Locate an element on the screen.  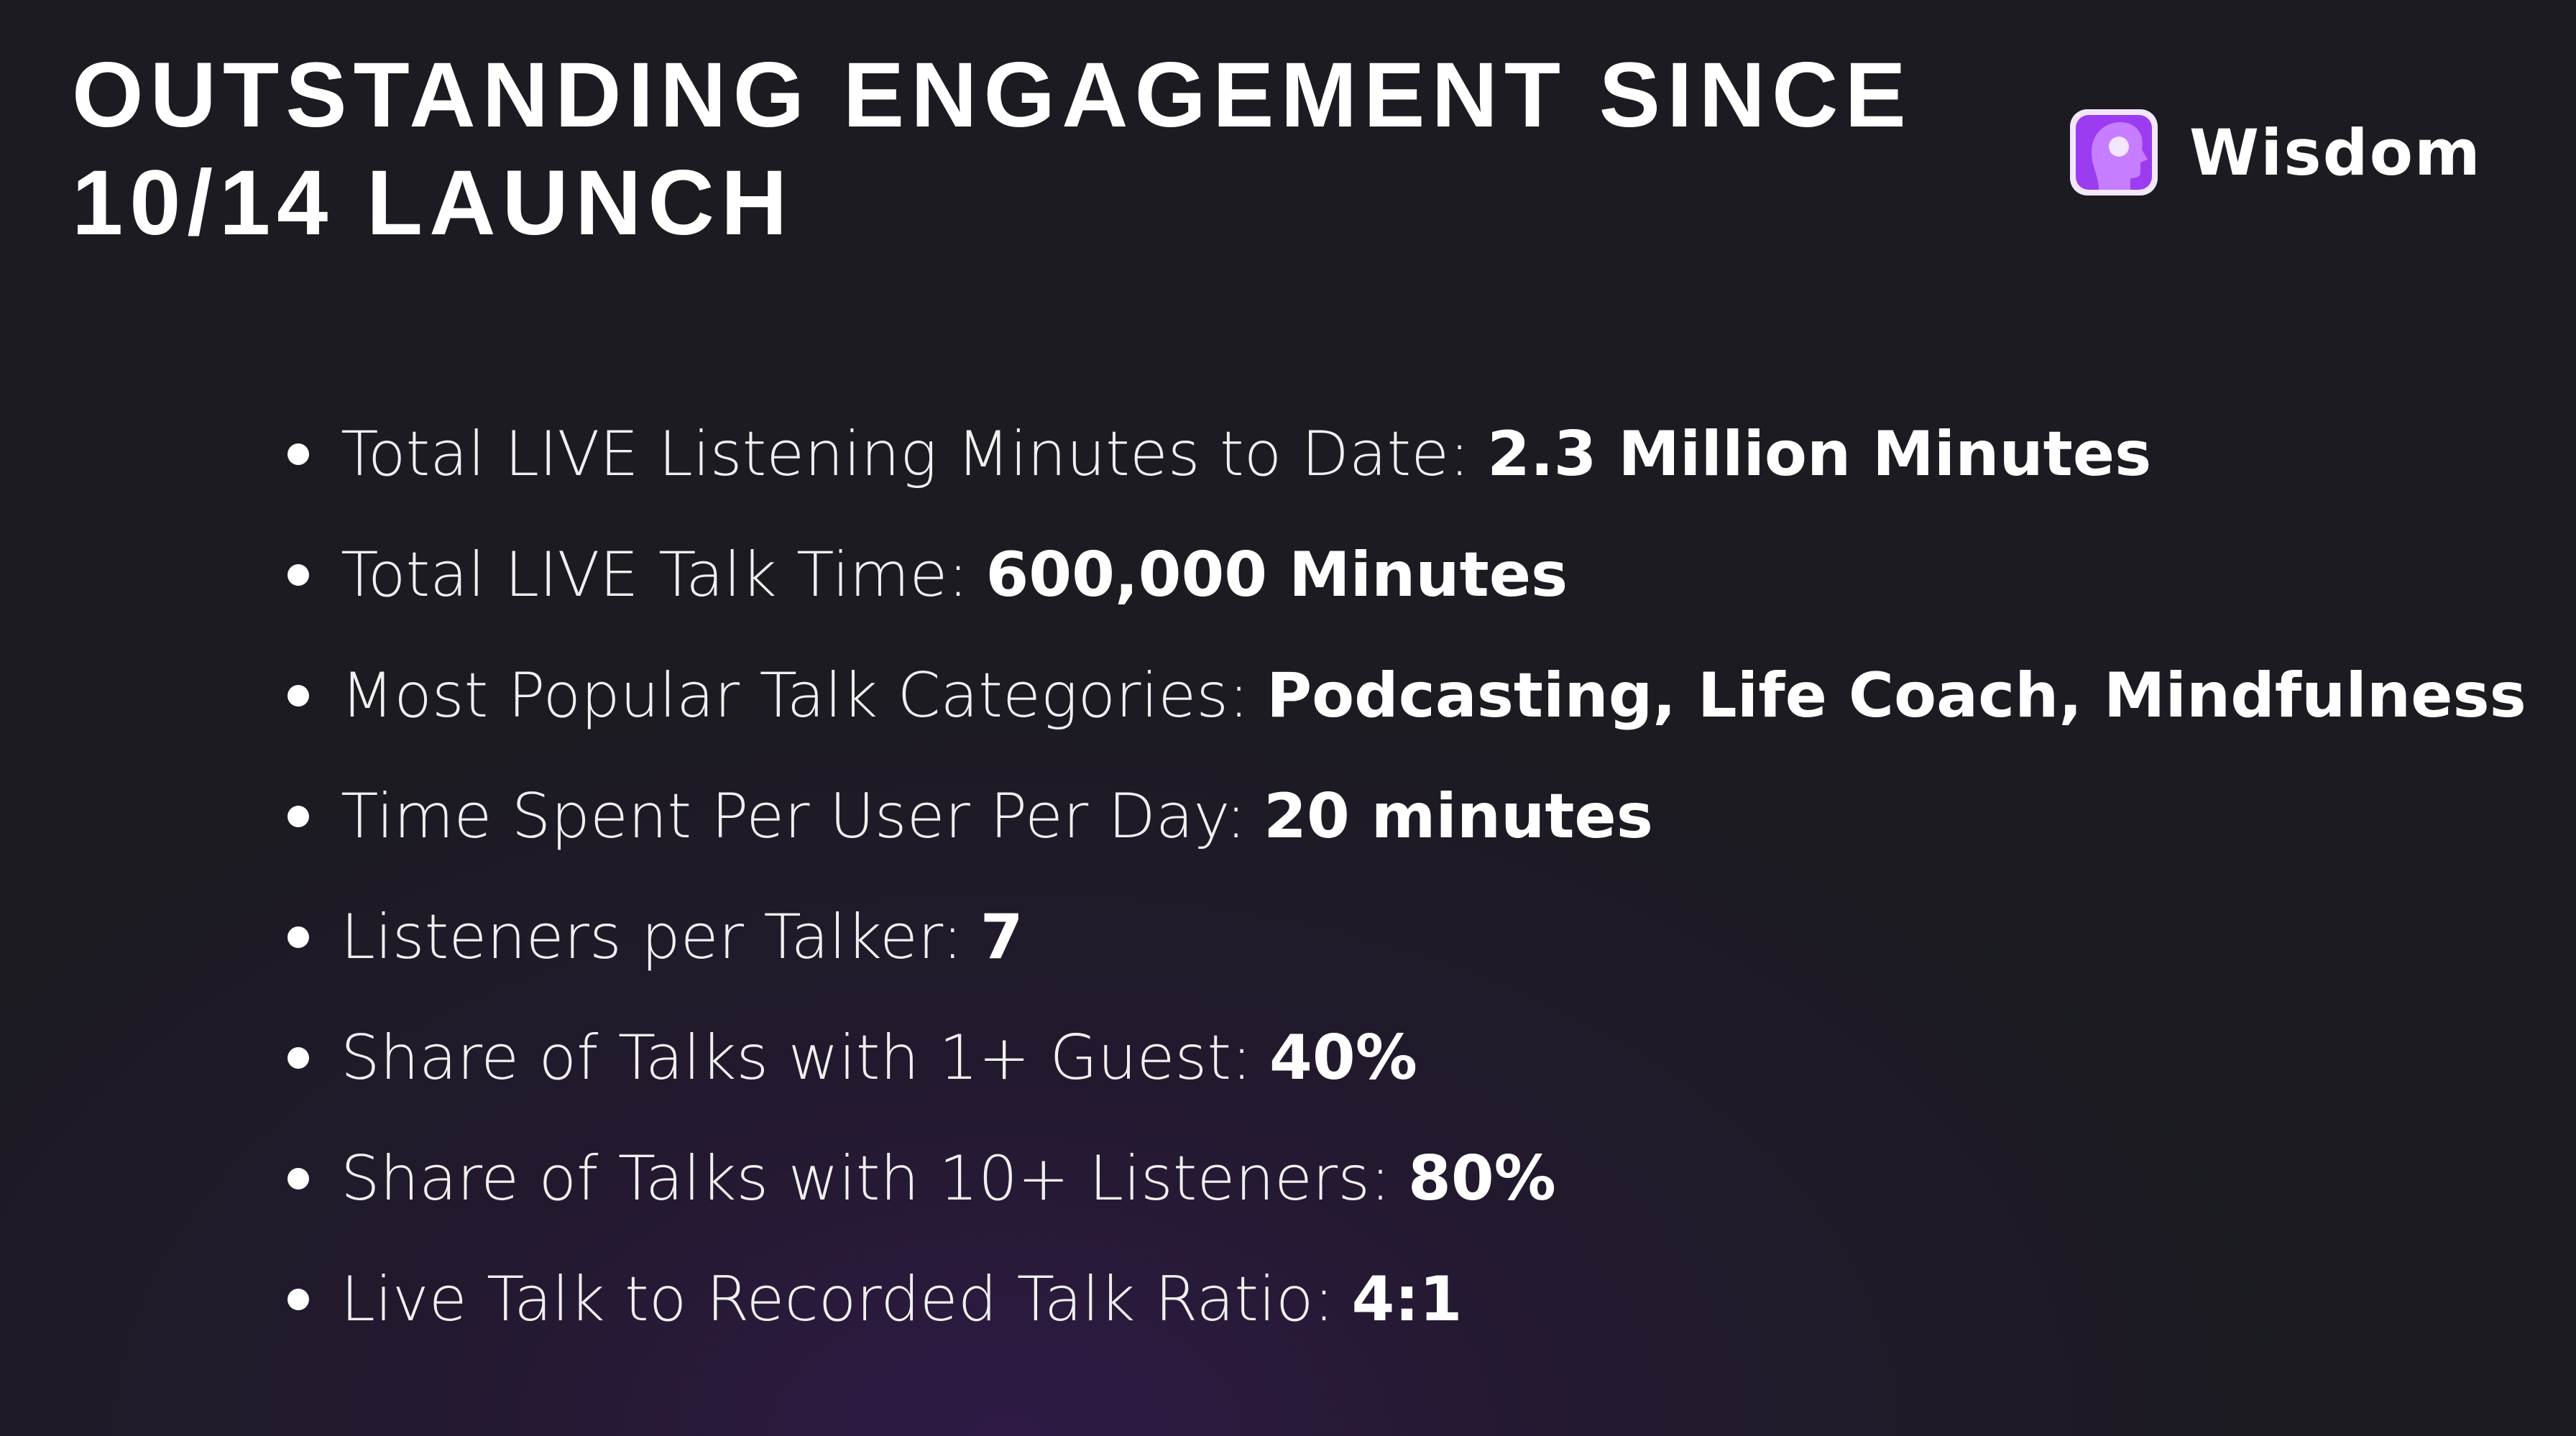
stat-item: Time Spent Per User Per Day: 20 minutes is located at coordinates (1407, 816).